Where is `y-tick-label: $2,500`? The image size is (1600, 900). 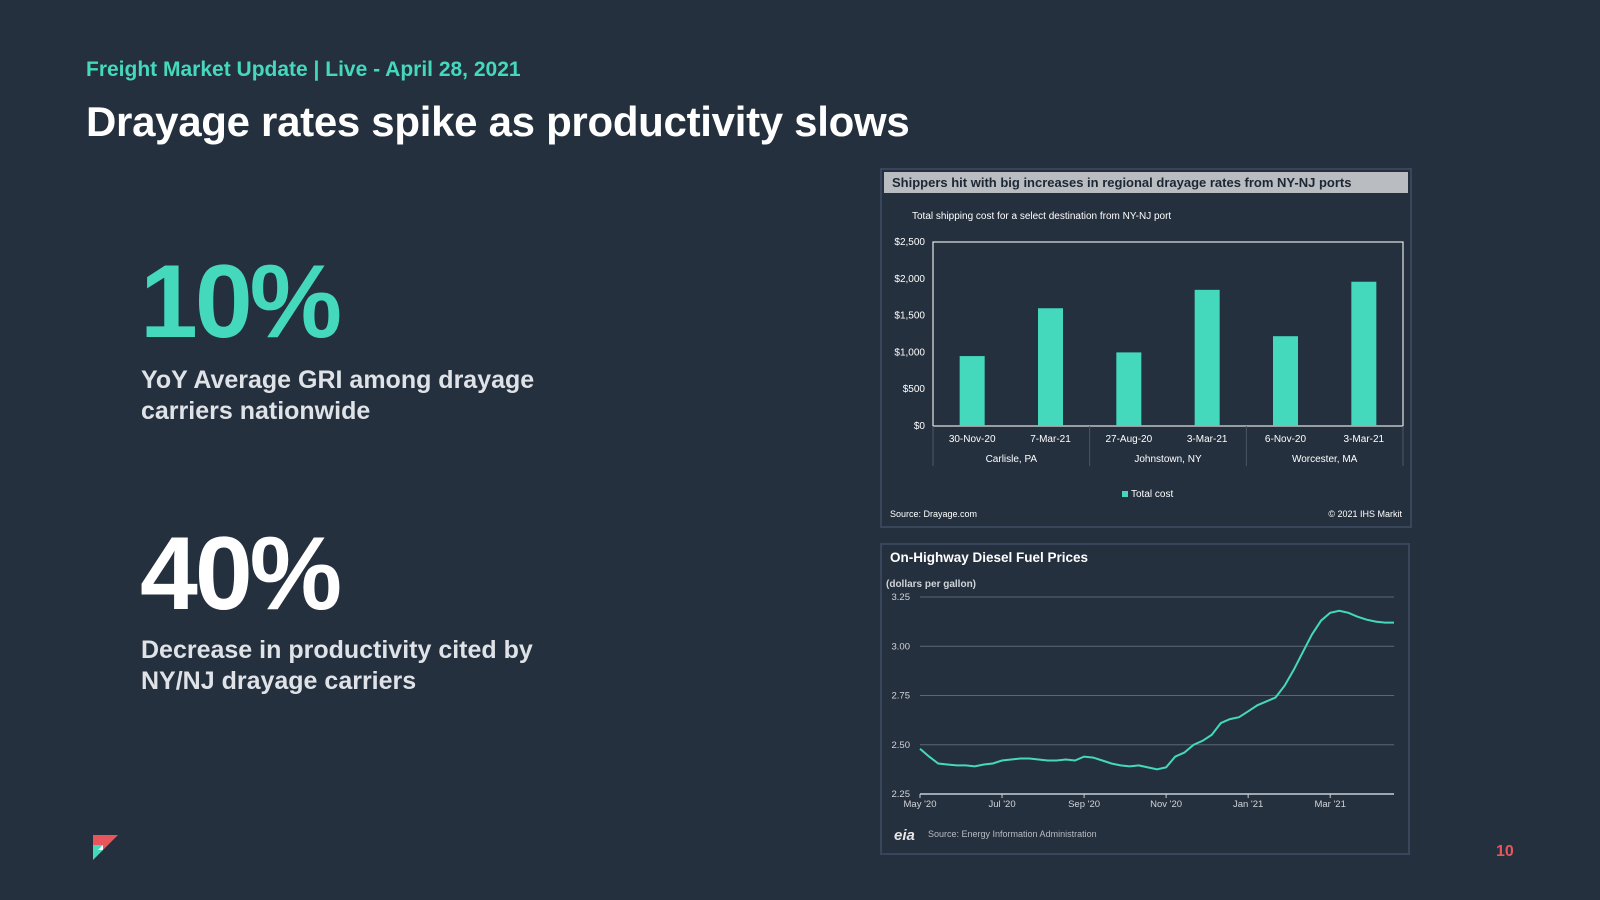 y-tick-label: $2,500 is located at coordinates (909, 242).